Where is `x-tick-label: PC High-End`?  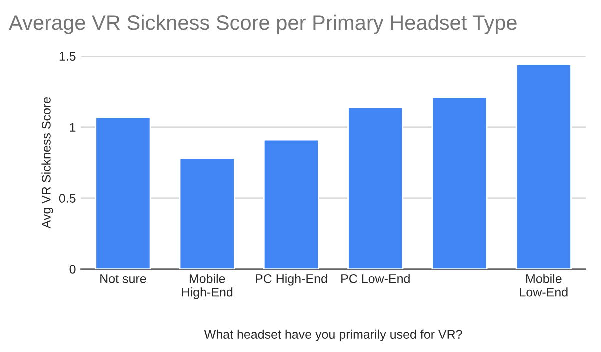
x-tick-label: PC High-End is located at coordinates (292, 280).